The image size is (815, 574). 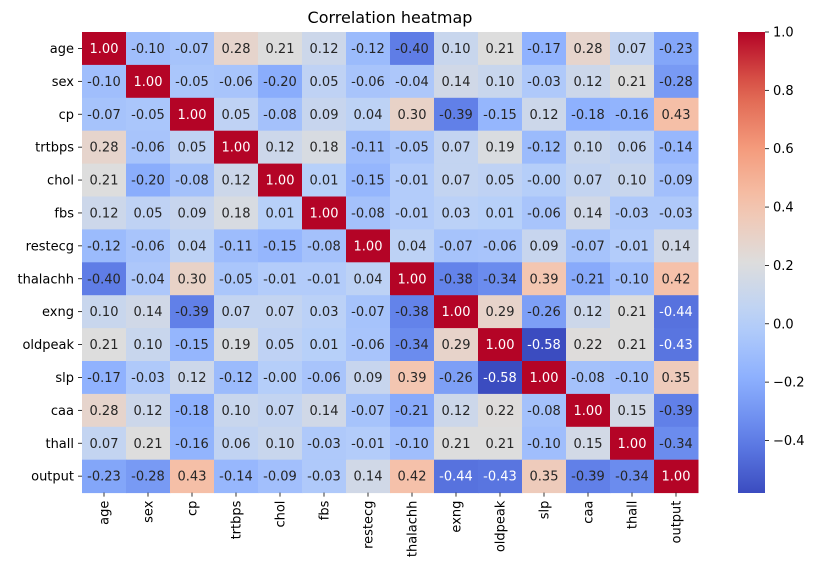 I want to click on heatmap-cell-exng-output, so click(x=676, y=312).